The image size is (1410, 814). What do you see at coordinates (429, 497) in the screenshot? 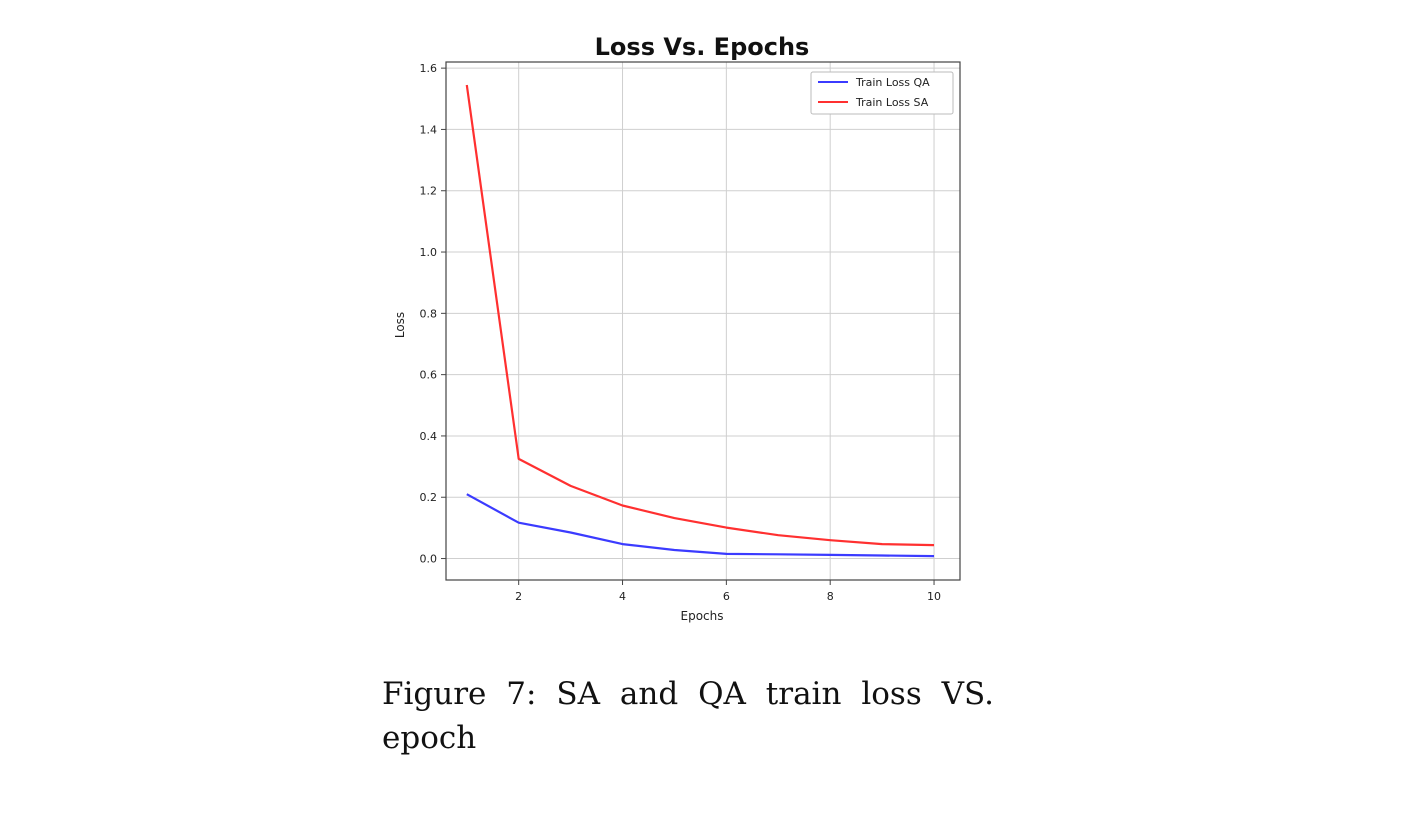
I see `y-tick-label: 0.2` at bounding box center [429, 497].